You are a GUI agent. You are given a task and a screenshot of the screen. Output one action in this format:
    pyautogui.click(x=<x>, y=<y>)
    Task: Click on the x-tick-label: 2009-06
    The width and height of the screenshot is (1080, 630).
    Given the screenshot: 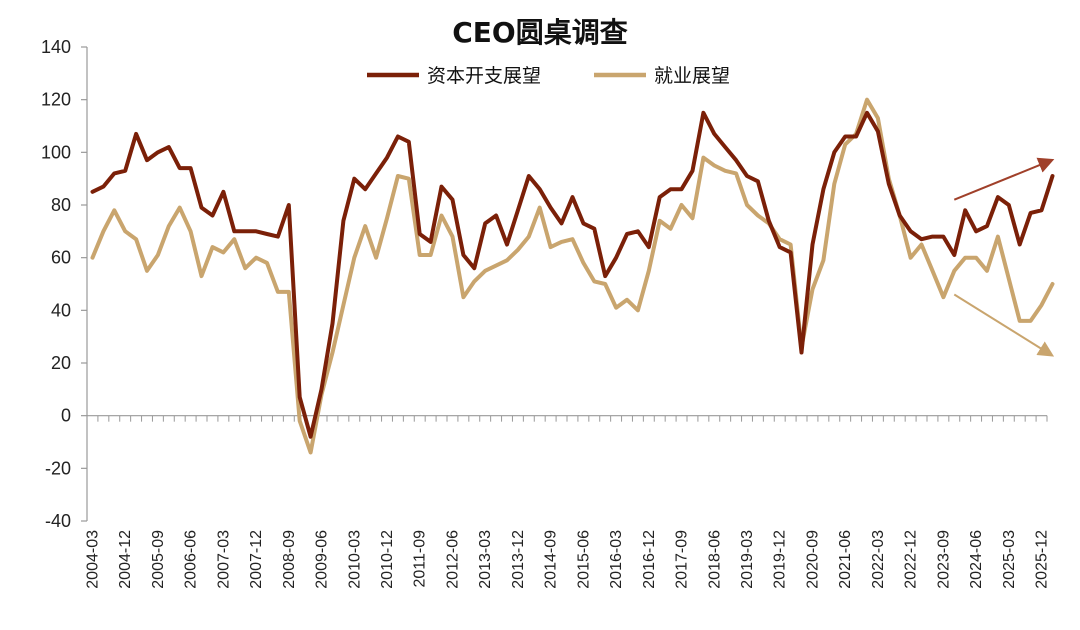 What is the action you would take?
    pyautogui.click(x=322, y=559)
    